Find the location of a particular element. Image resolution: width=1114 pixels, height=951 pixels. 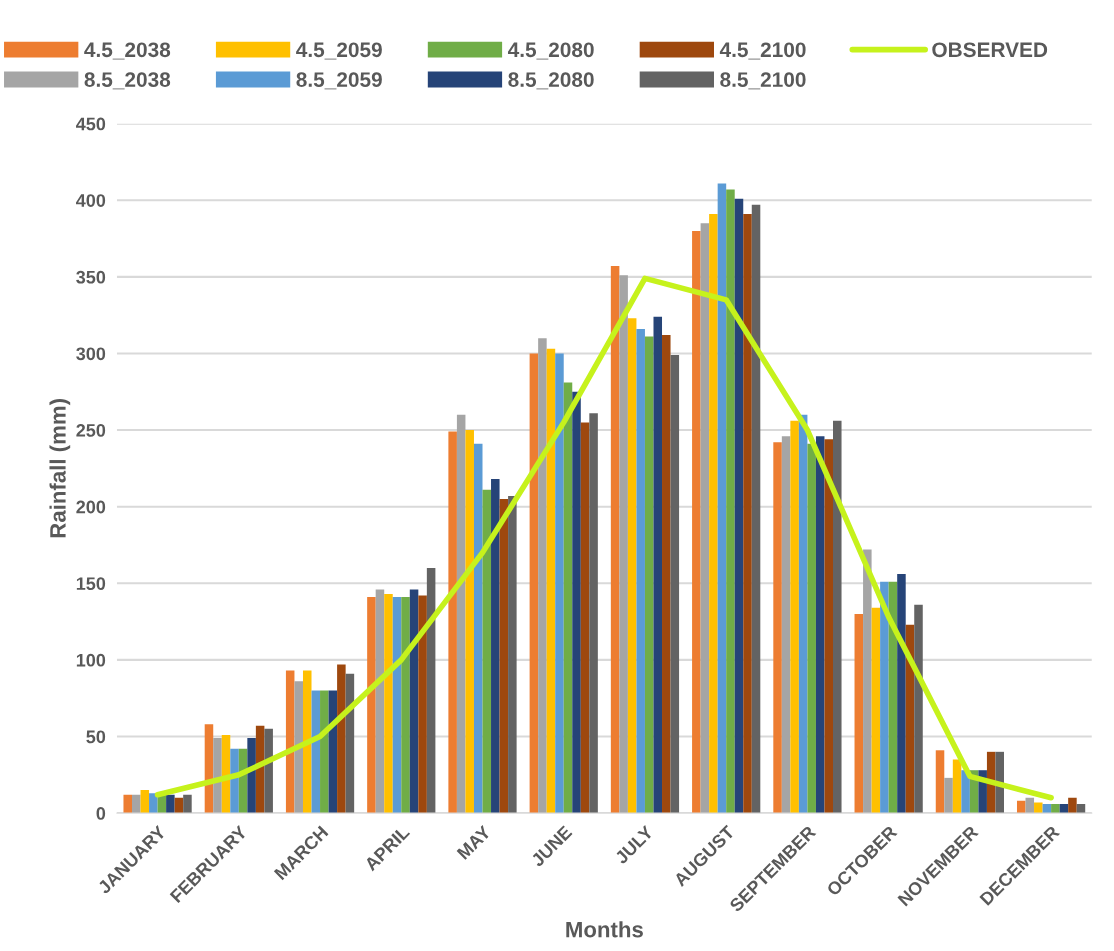

y-axis-title: Rainfall (mm) is located at coordinates (60, 468).